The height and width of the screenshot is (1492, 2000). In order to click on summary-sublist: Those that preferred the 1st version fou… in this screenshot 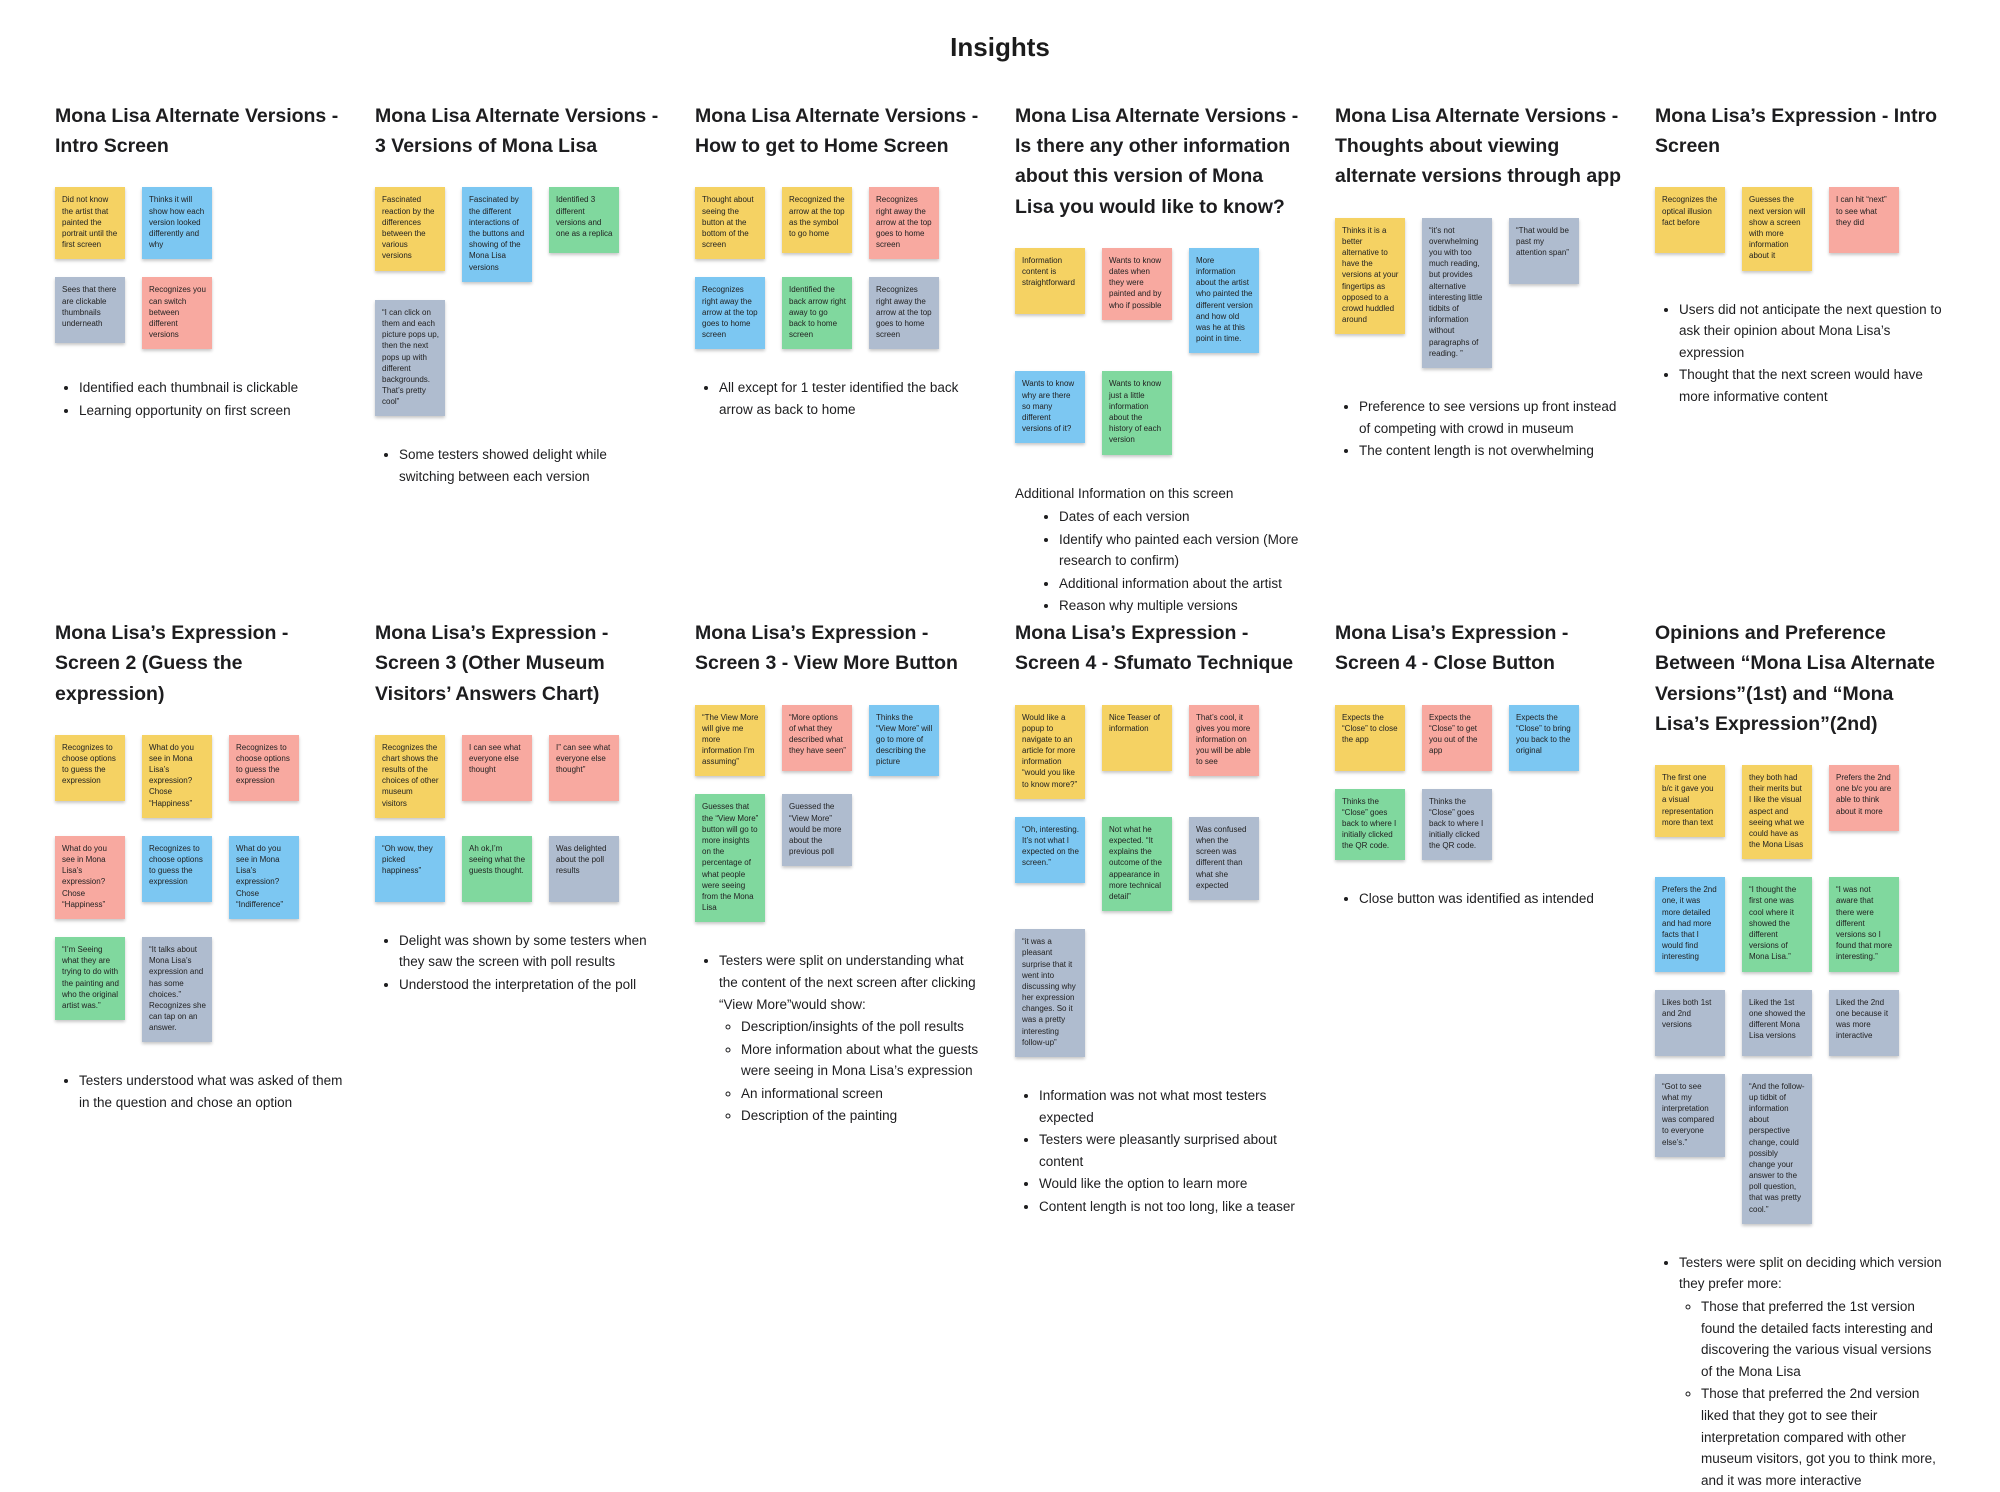, I will do `click(1812, 1393)`.